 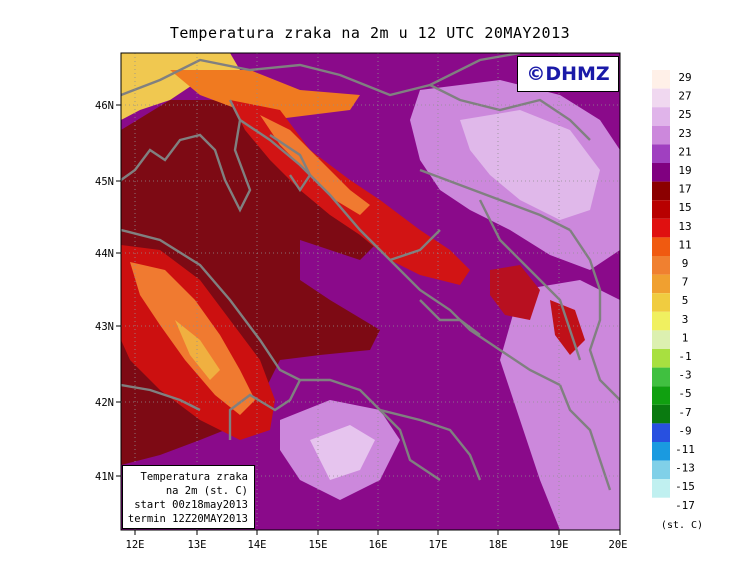 What do you see at coordinates (265, 95) in the screenshot?
I see `field-north-orange` at bounding box center [265, 95].